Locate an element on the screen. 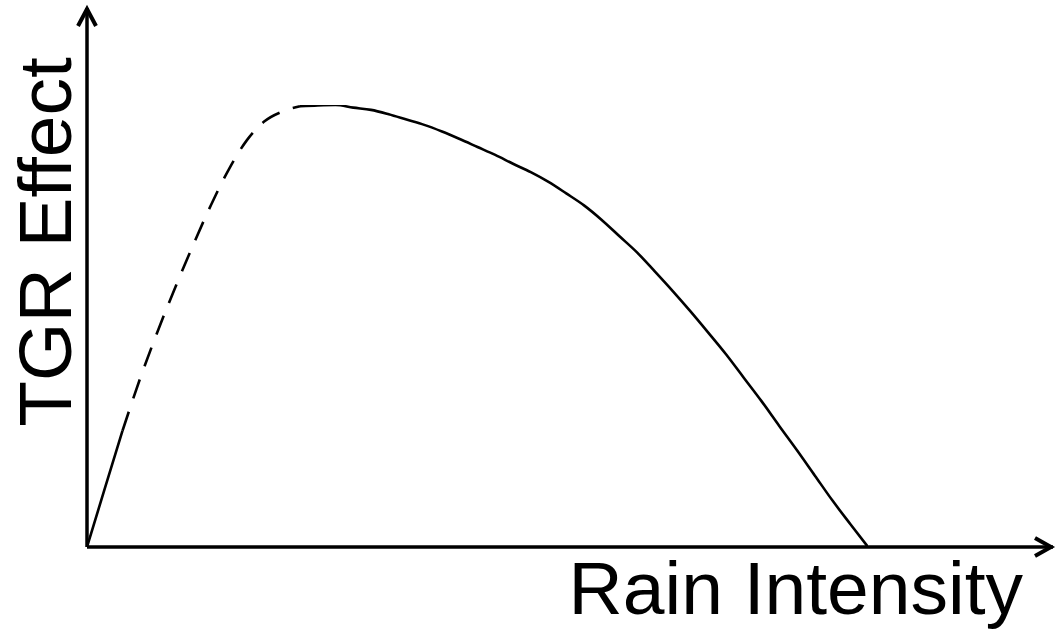  x-axis-title: Rain Intensity is located at coordinates (796, 588).